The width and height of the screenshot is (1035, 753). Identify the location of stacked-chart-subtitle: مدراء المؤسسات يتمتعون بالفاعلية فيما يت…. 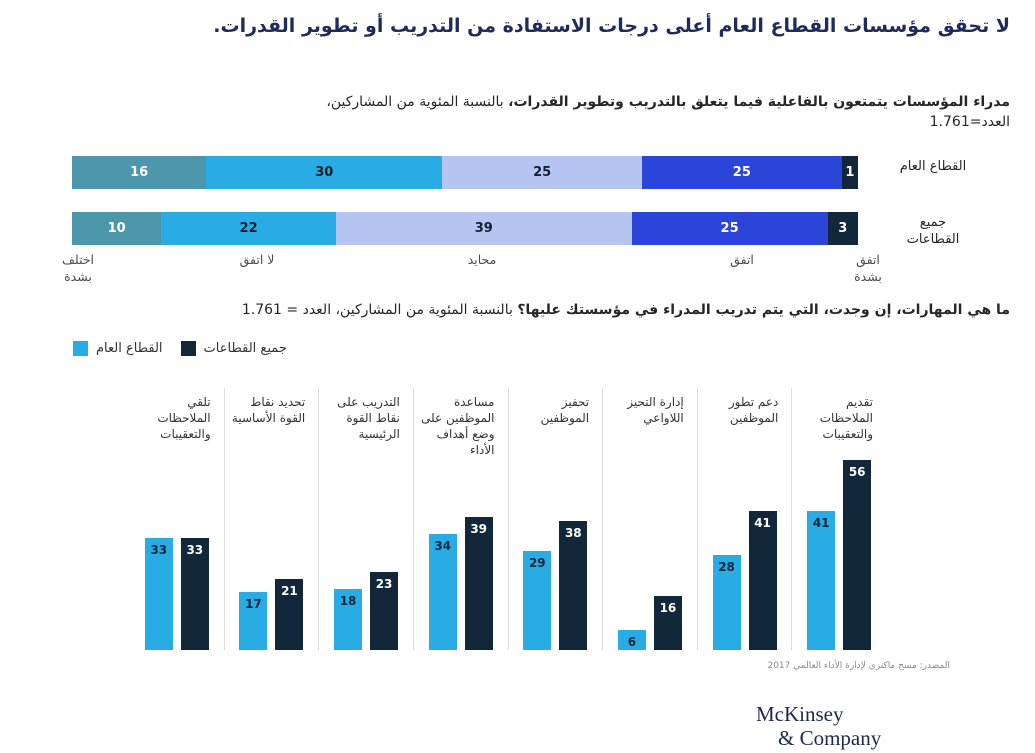
(595, 112).